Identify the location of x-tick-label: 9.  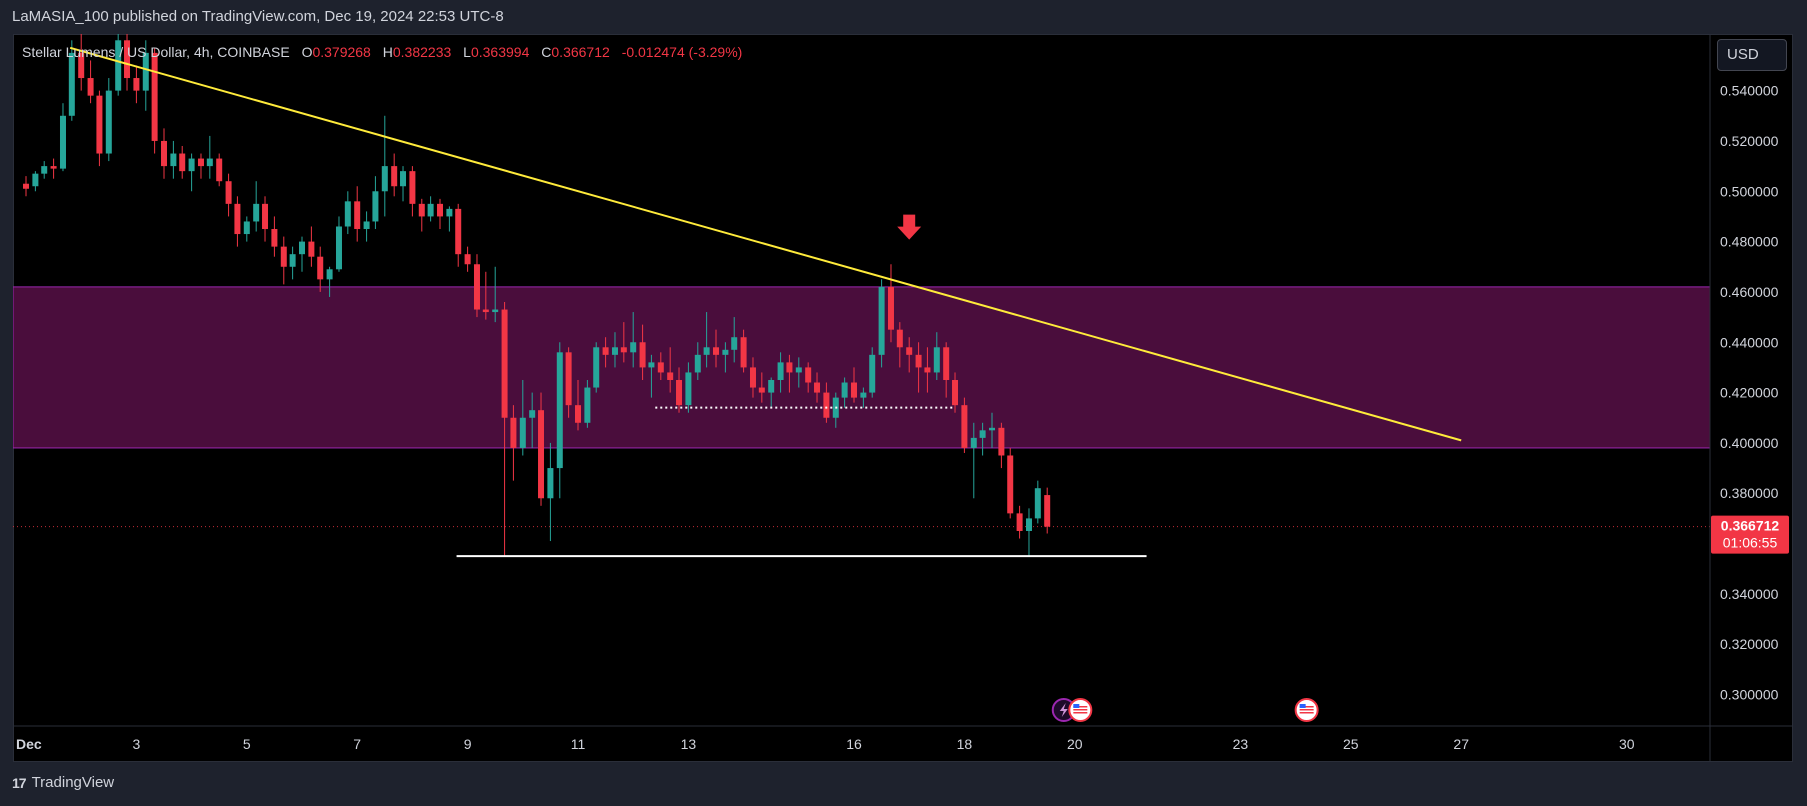
(468, 744).